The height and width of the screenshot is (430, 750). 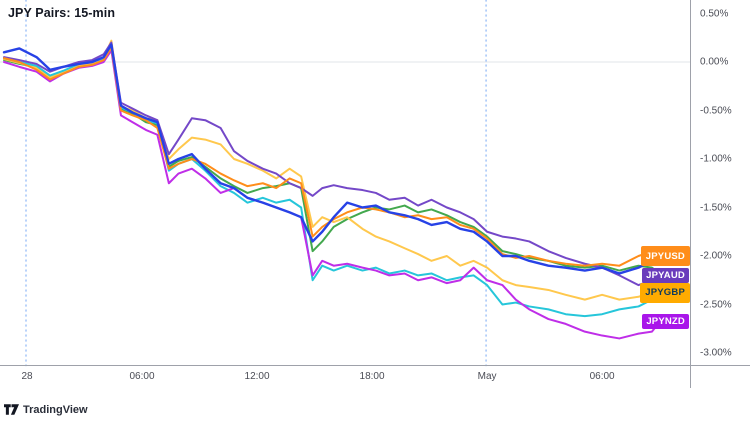 What do you see at coordinates (720, 183) in the screenshot?
I see `price-axis` at bounding box center [720, 183].